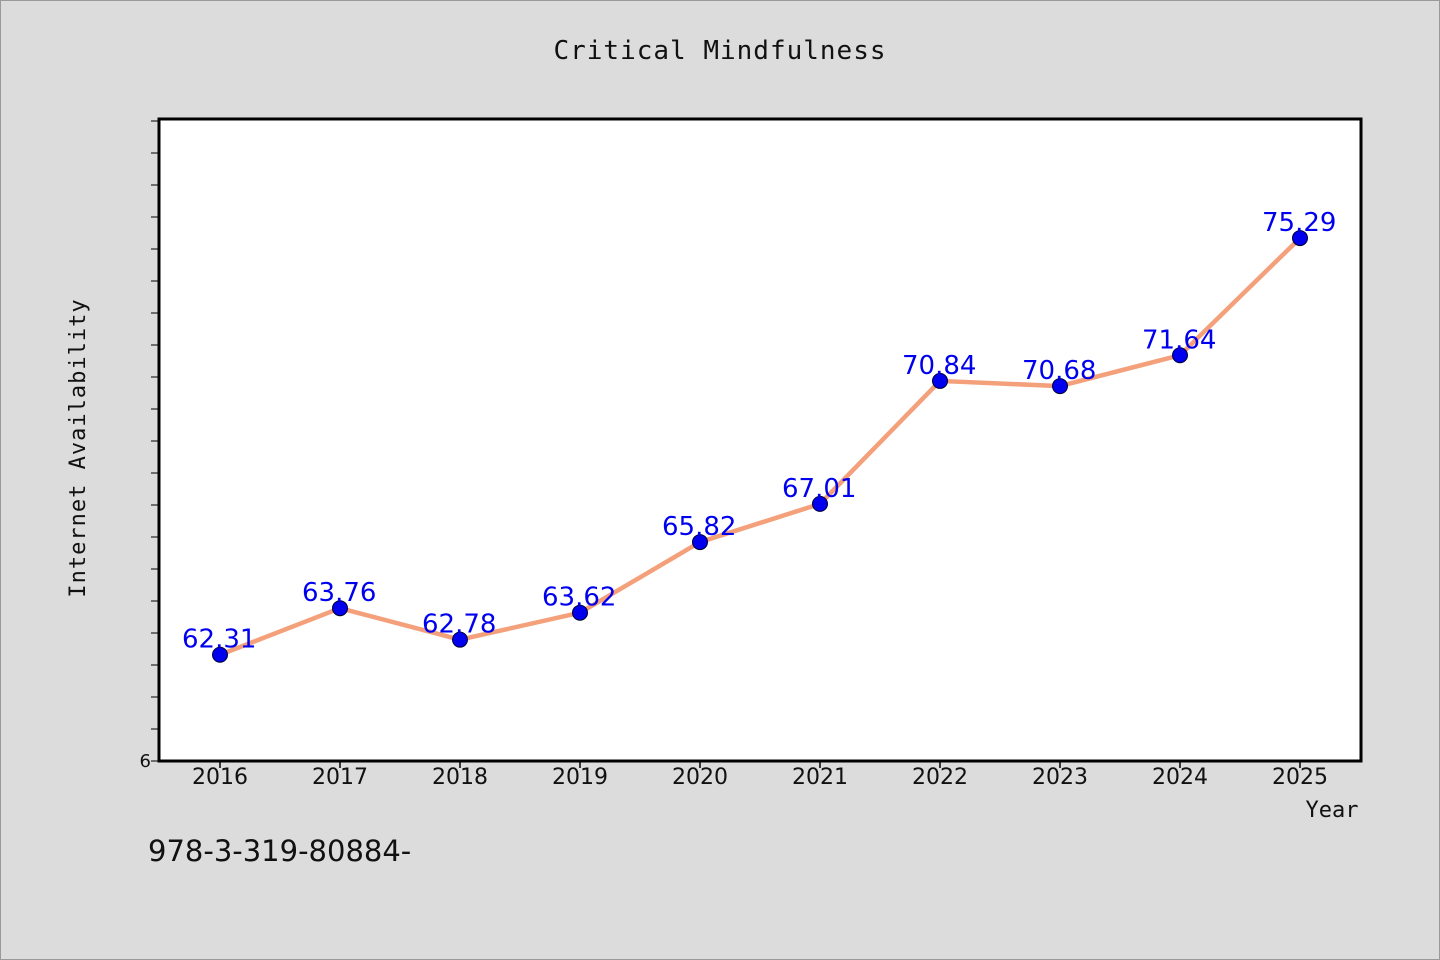  I want to click on x-axis-ticks: 2016 2017 2018 2019 2020 2021 2022 2023 2024 2025, so click(760, 775).